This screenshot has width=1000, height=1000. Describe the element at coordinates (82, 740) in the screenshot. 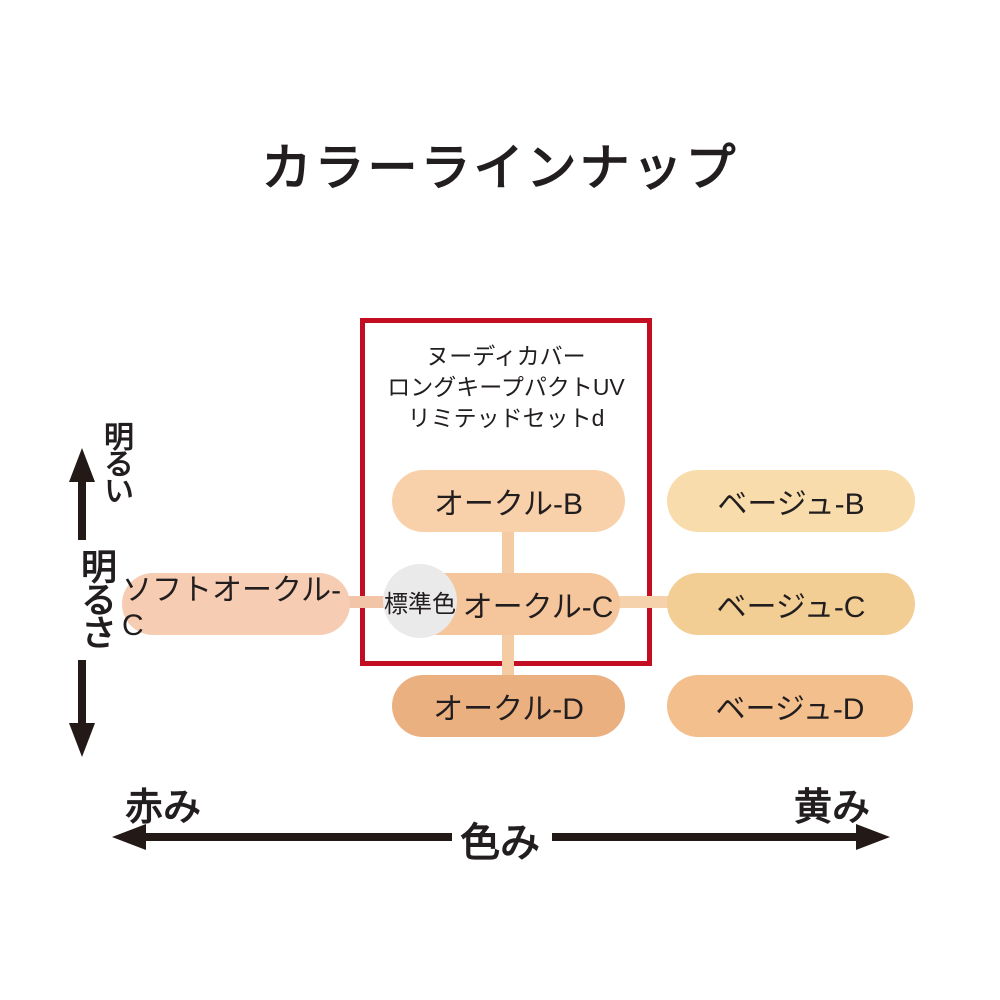

I see `arrow-down-icon` at that location.